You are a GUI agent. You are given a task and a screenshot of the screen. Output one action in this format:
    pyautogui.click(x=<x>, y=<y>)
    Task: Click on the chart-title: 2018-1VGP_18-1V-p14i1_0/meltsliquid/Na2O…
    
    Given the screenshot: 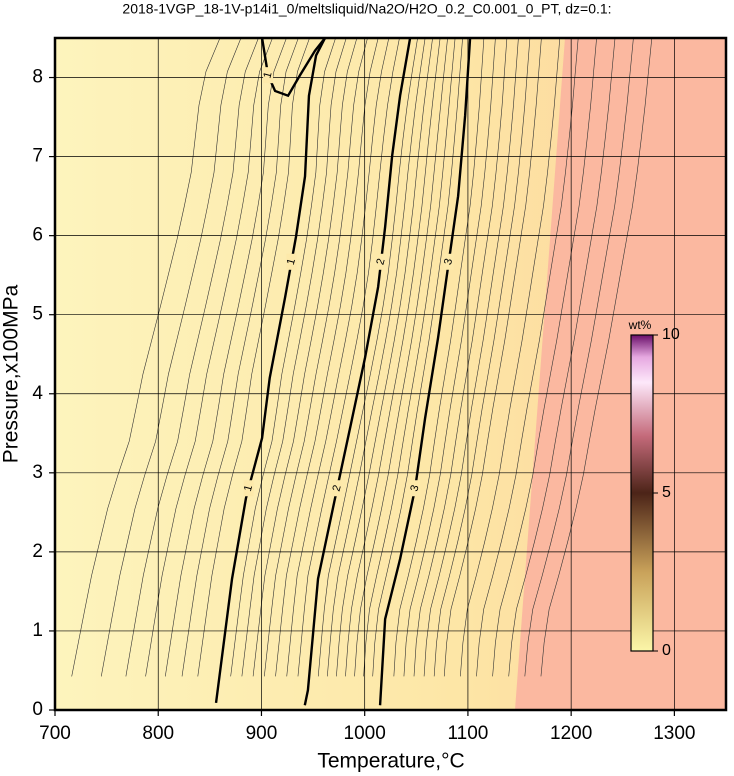 What is the action you would take?
    pyautogui.click(x=366, y=9)
    